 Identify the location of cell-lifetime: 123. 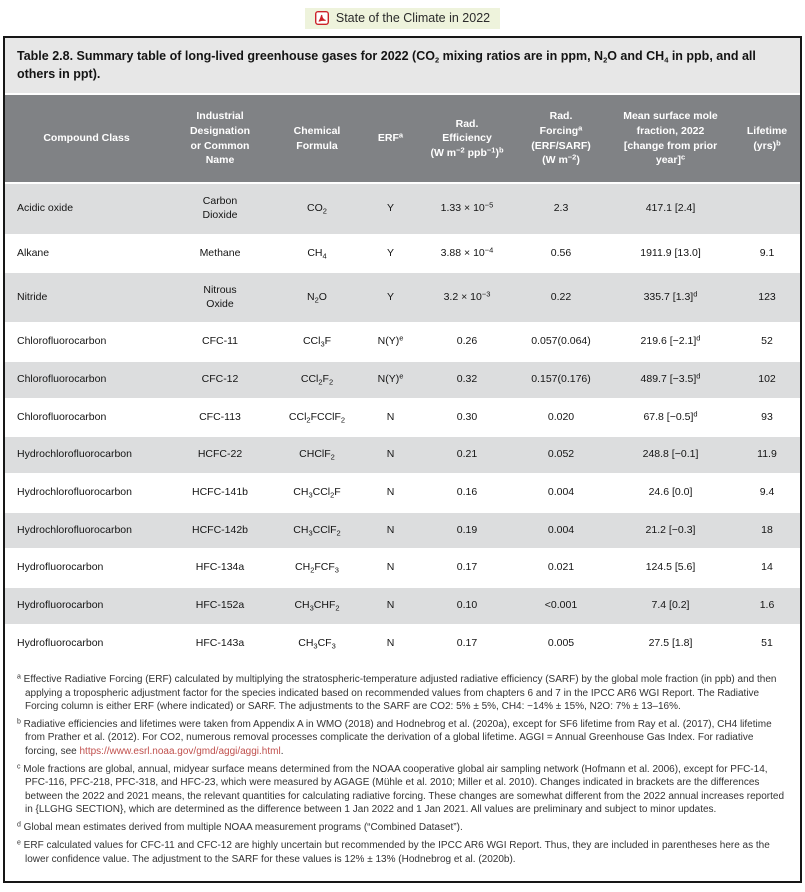
(767, 297).